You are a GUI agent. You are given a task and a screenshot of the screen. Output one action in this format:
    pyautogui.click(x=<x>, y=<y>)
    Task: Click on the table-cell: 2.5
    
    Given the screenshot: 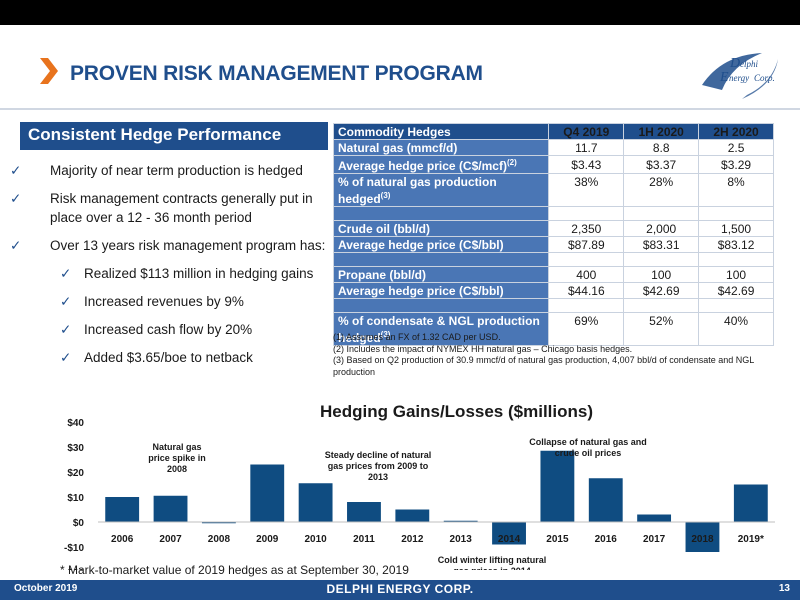 What is the action you would take?
    pyautogui.click(x=736, y=147)
    